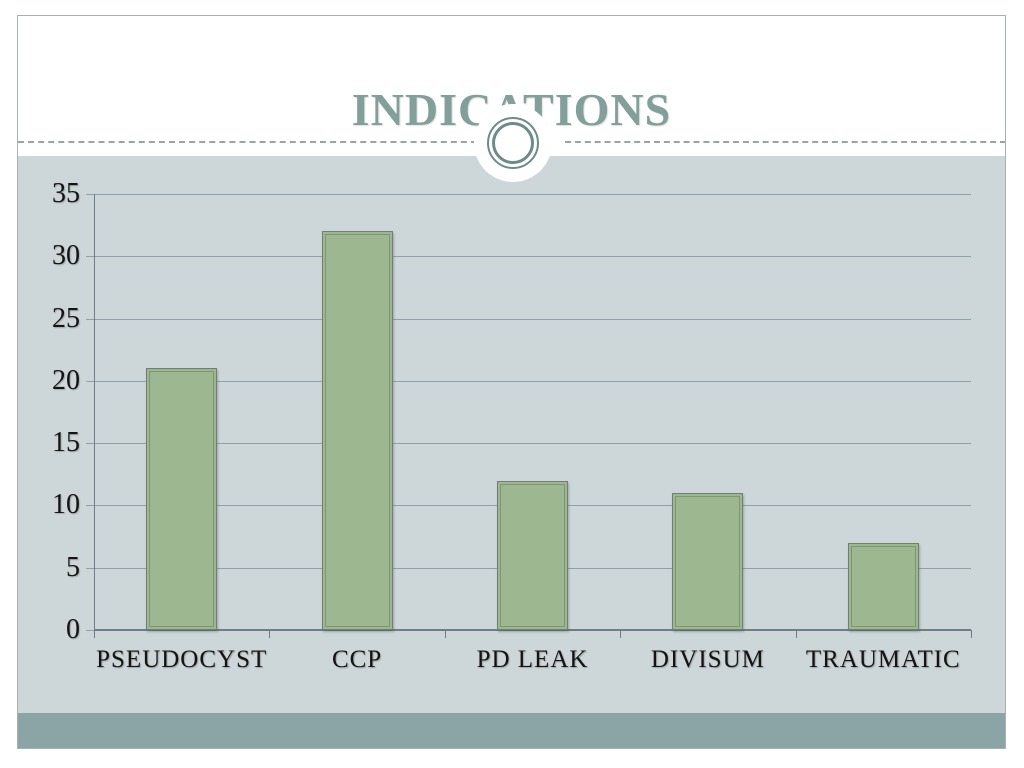  Describe the element at coordinates (357, 659) in the screenshot. I see `x-axis-label-ccp: CCP` at that location.